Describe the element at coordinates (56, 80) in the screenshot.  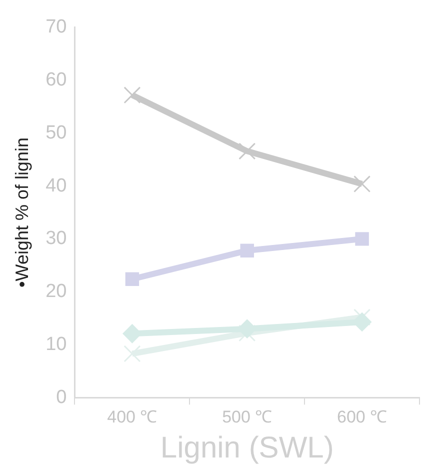
I see `y-tick-label: 60` at that location.